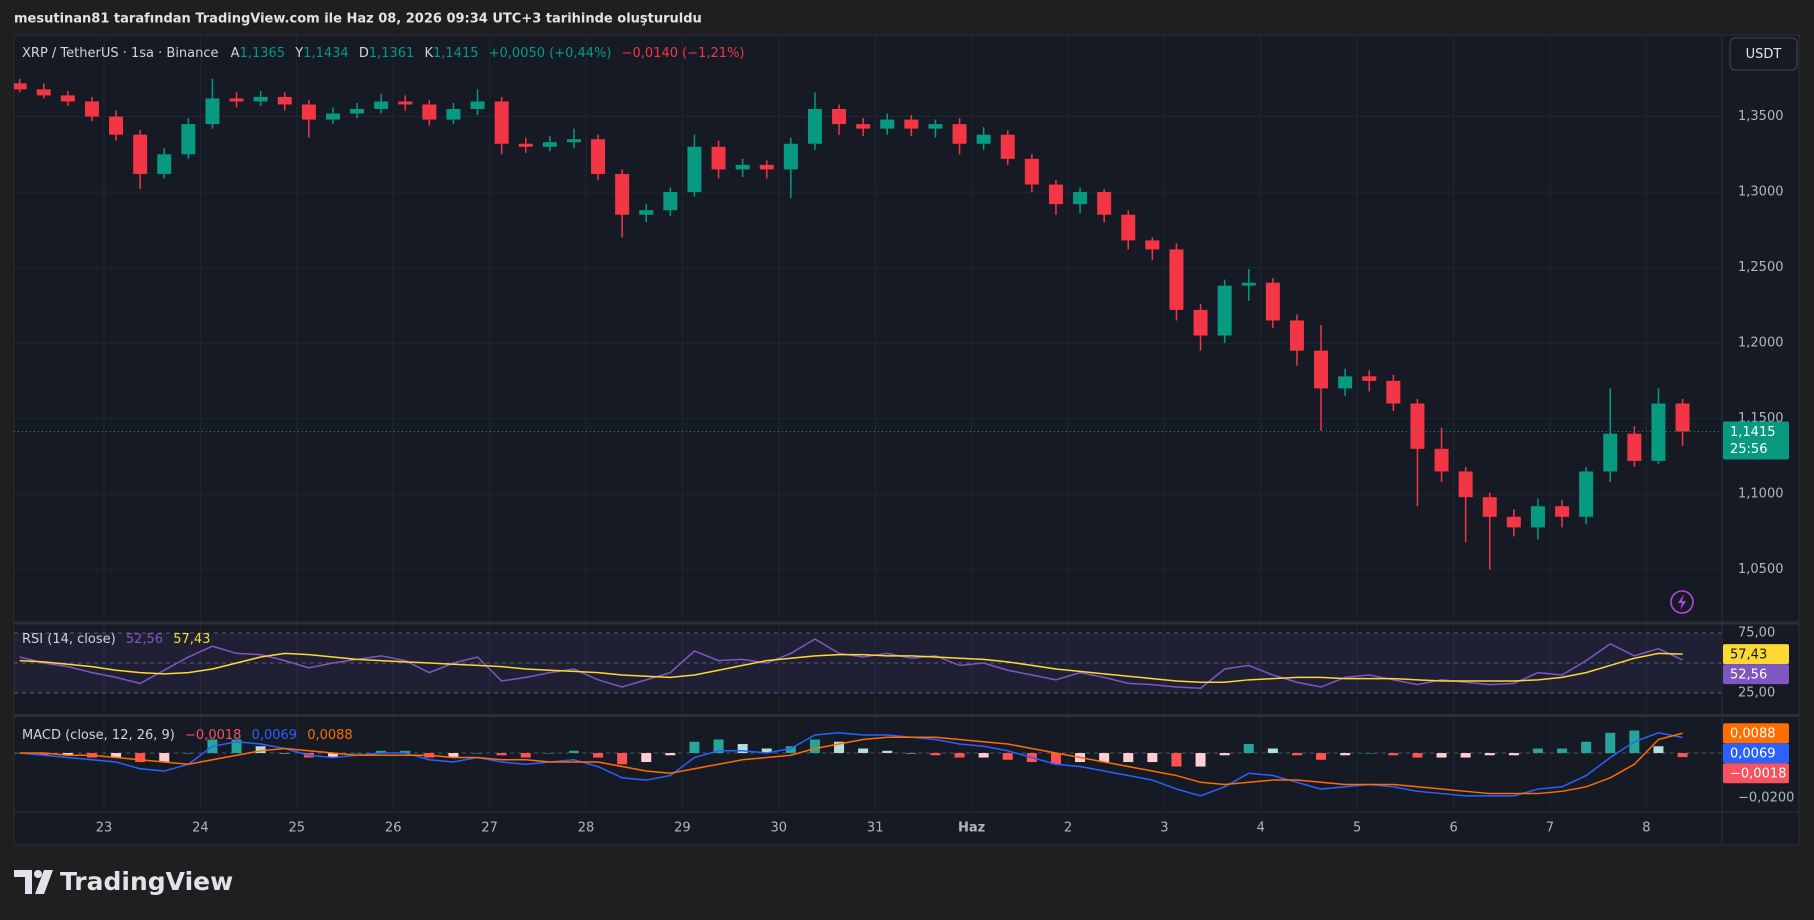  What do you see at coordinates (456, 53) in the screenshot?
I see `ohlc-value: 1,1415` at bounding box center [456, 53].